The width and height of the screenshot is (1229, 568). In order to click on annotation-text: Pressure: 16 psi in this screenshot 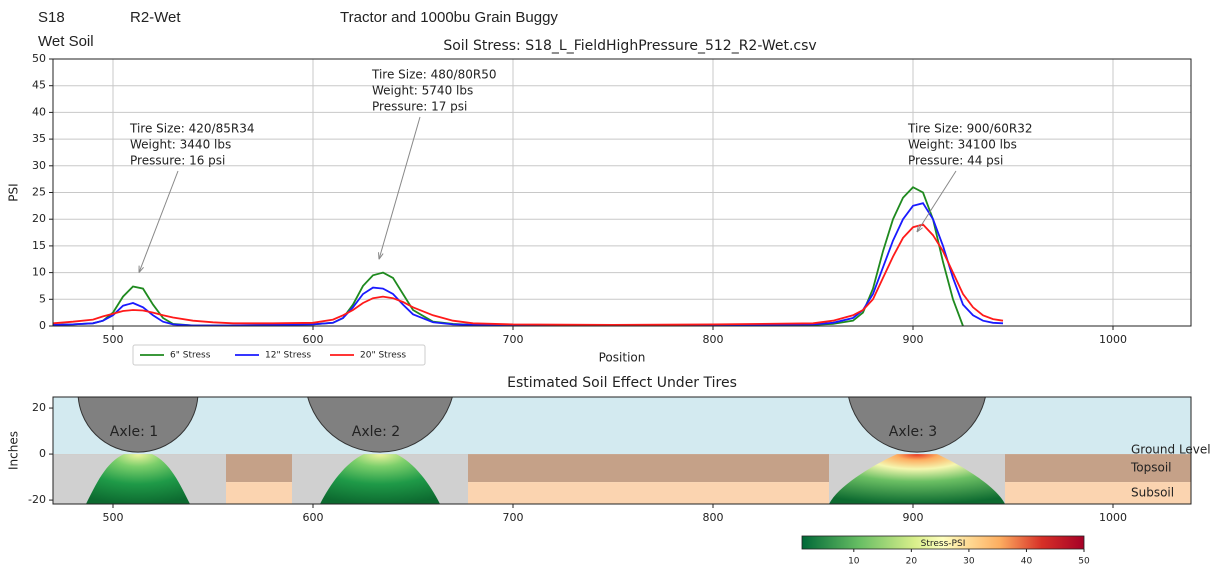, I will do `click(177, 161)`.